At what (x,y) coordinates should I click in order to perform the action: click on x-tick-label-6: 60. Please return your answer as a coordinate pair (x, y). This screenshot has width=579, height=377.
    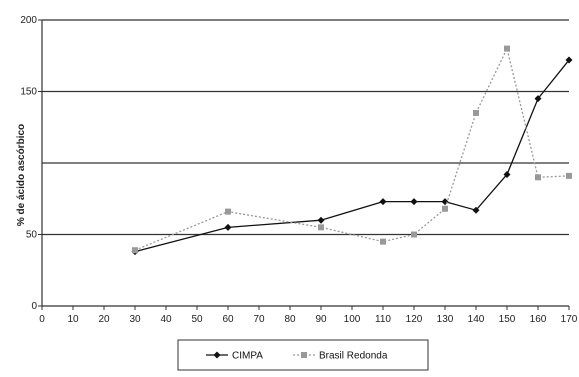
    Looking at the image, I should click on (228, 319).